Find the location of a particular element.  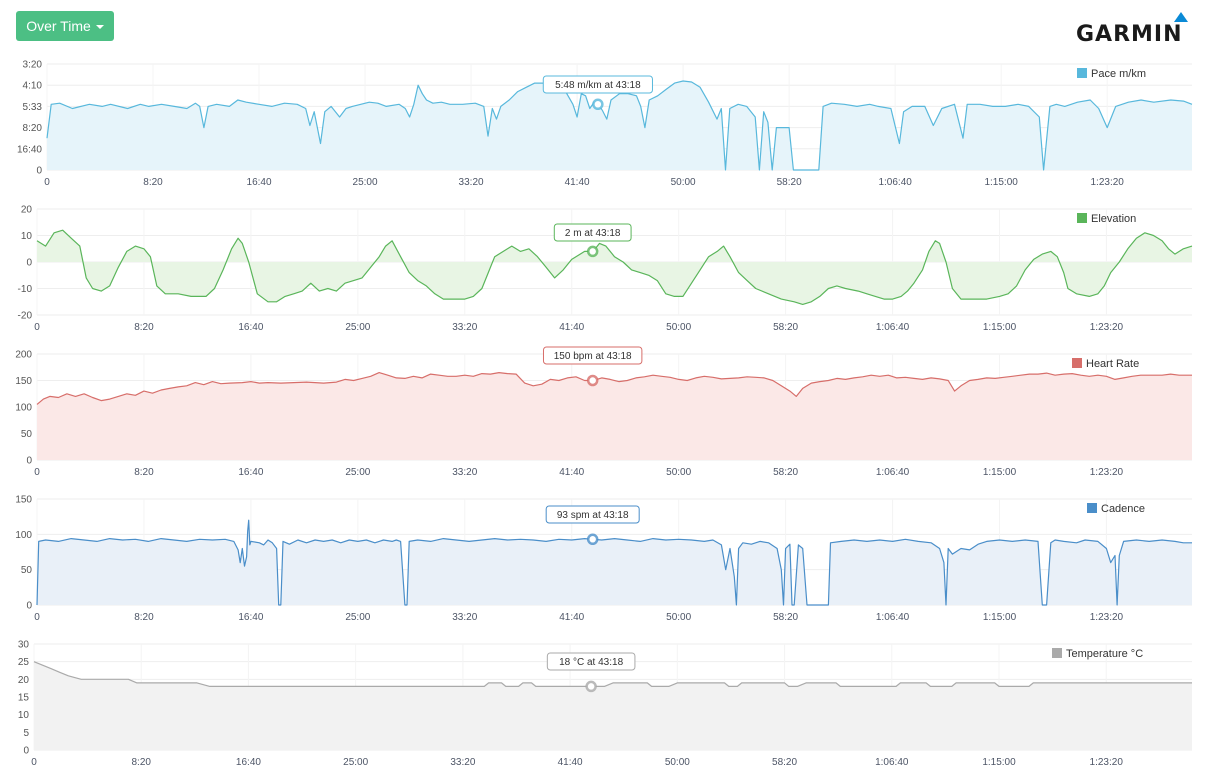

legend-label: Pace m/km is located at coordinates (1118, 74).